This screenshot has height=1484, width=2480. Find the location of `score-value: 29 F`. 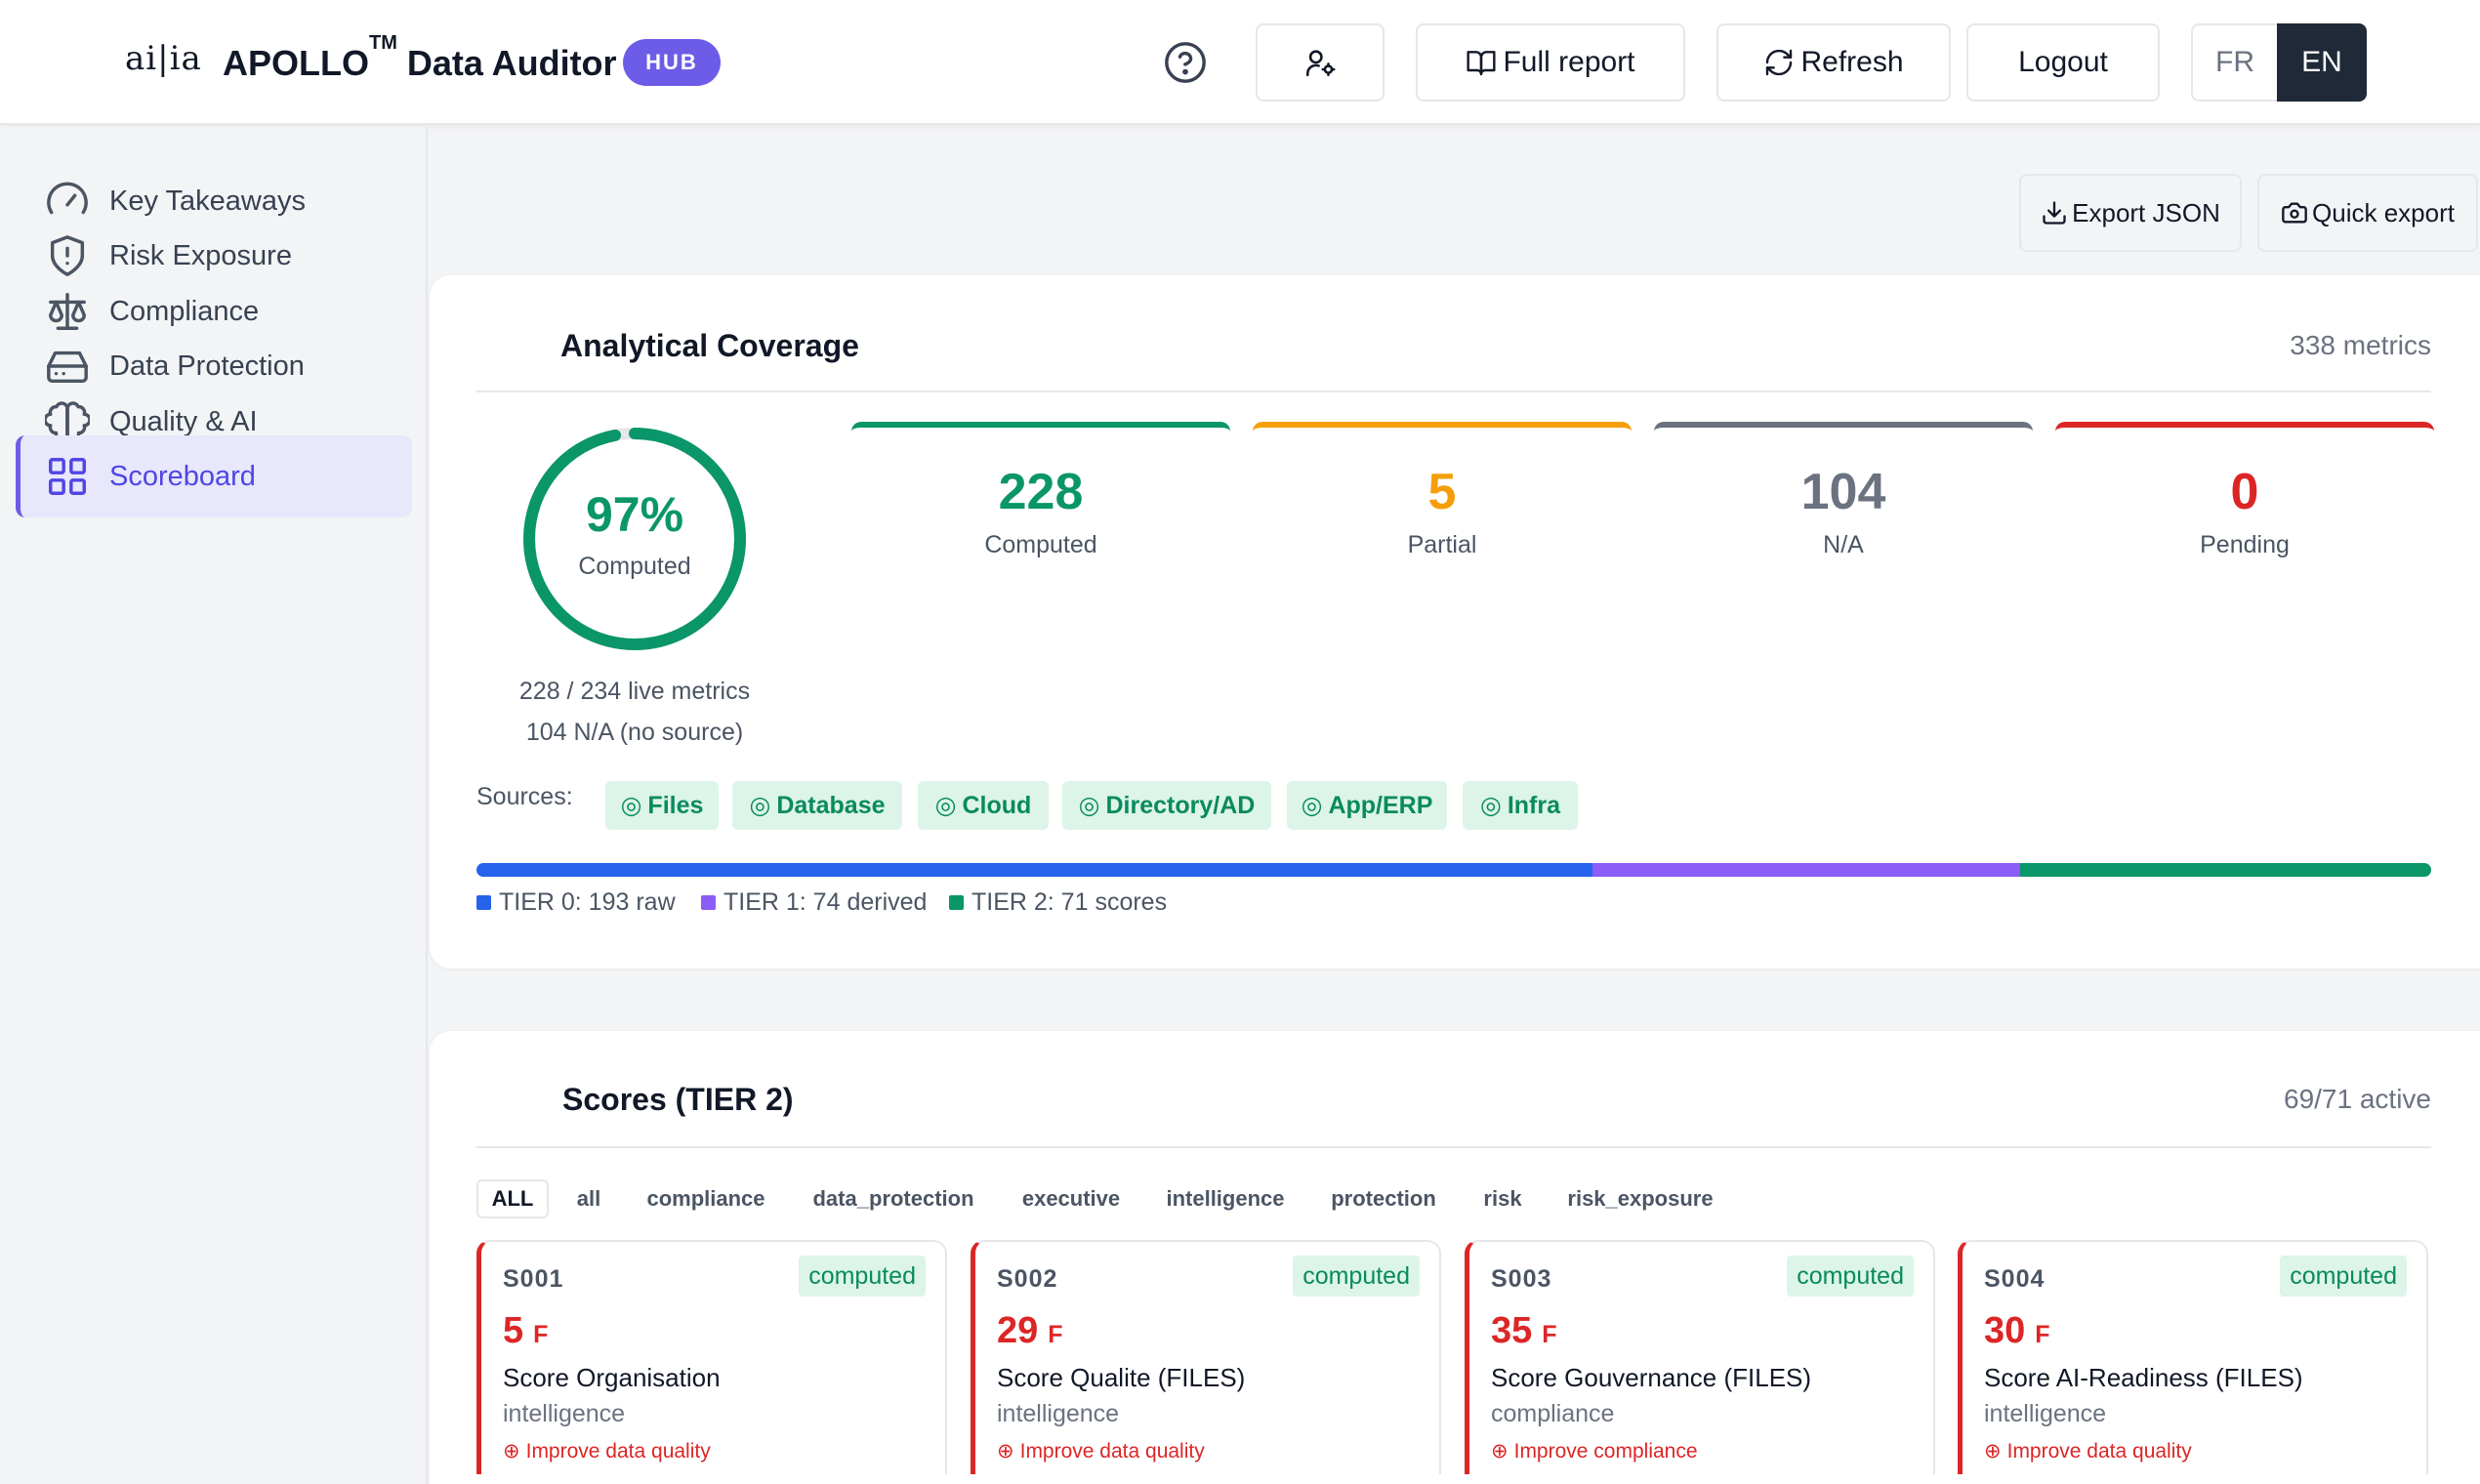

score-value: 29 F is located at coordinates (1030, 1331).